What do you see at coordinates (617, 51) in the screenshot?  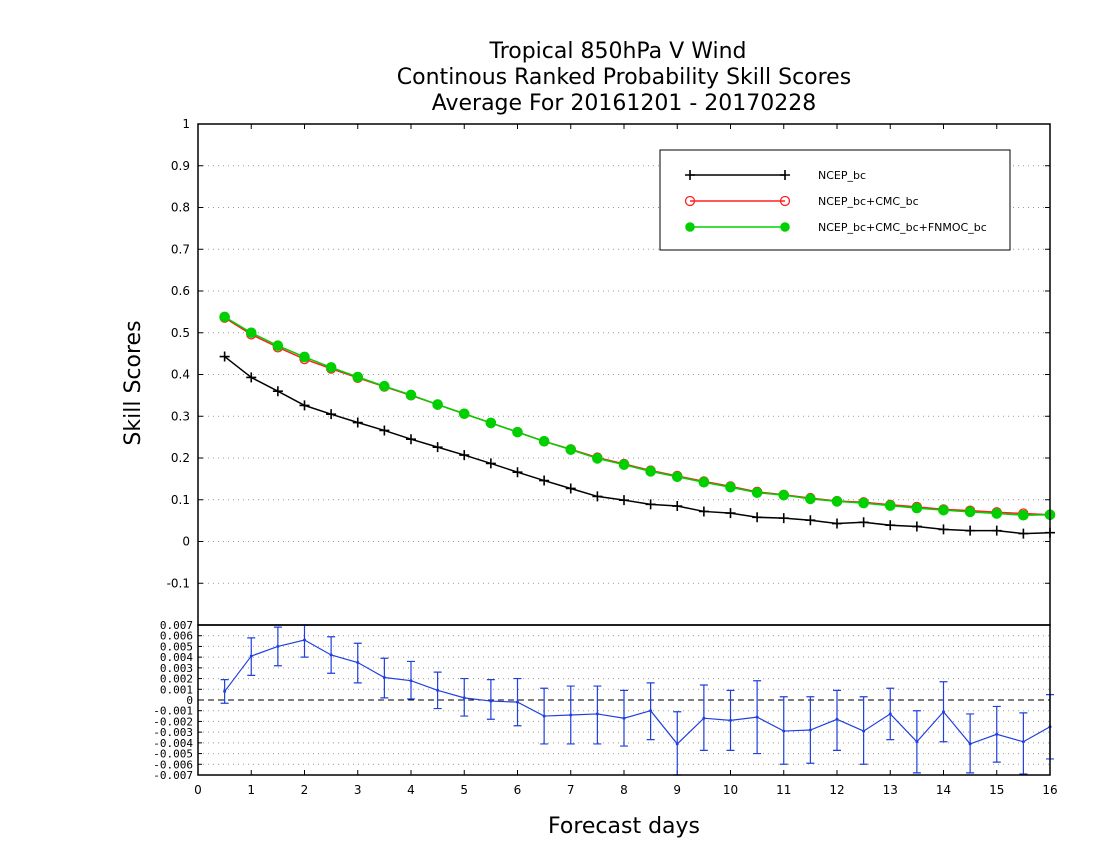 I see `chart-title-line-1: Tropical 850hPa V Wind` at bounding box center [617, 51].